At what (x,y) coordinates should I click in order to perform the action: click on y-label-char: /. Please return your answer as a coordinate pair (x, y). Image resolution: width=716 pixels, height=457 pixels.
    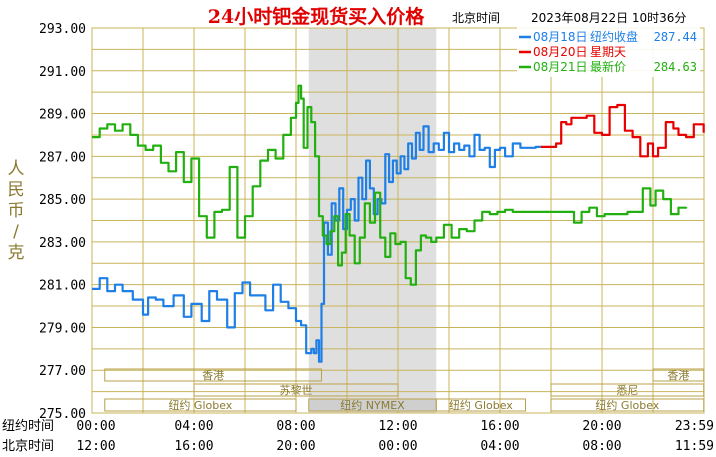
    Looking at the image, I should click on (16, 232).